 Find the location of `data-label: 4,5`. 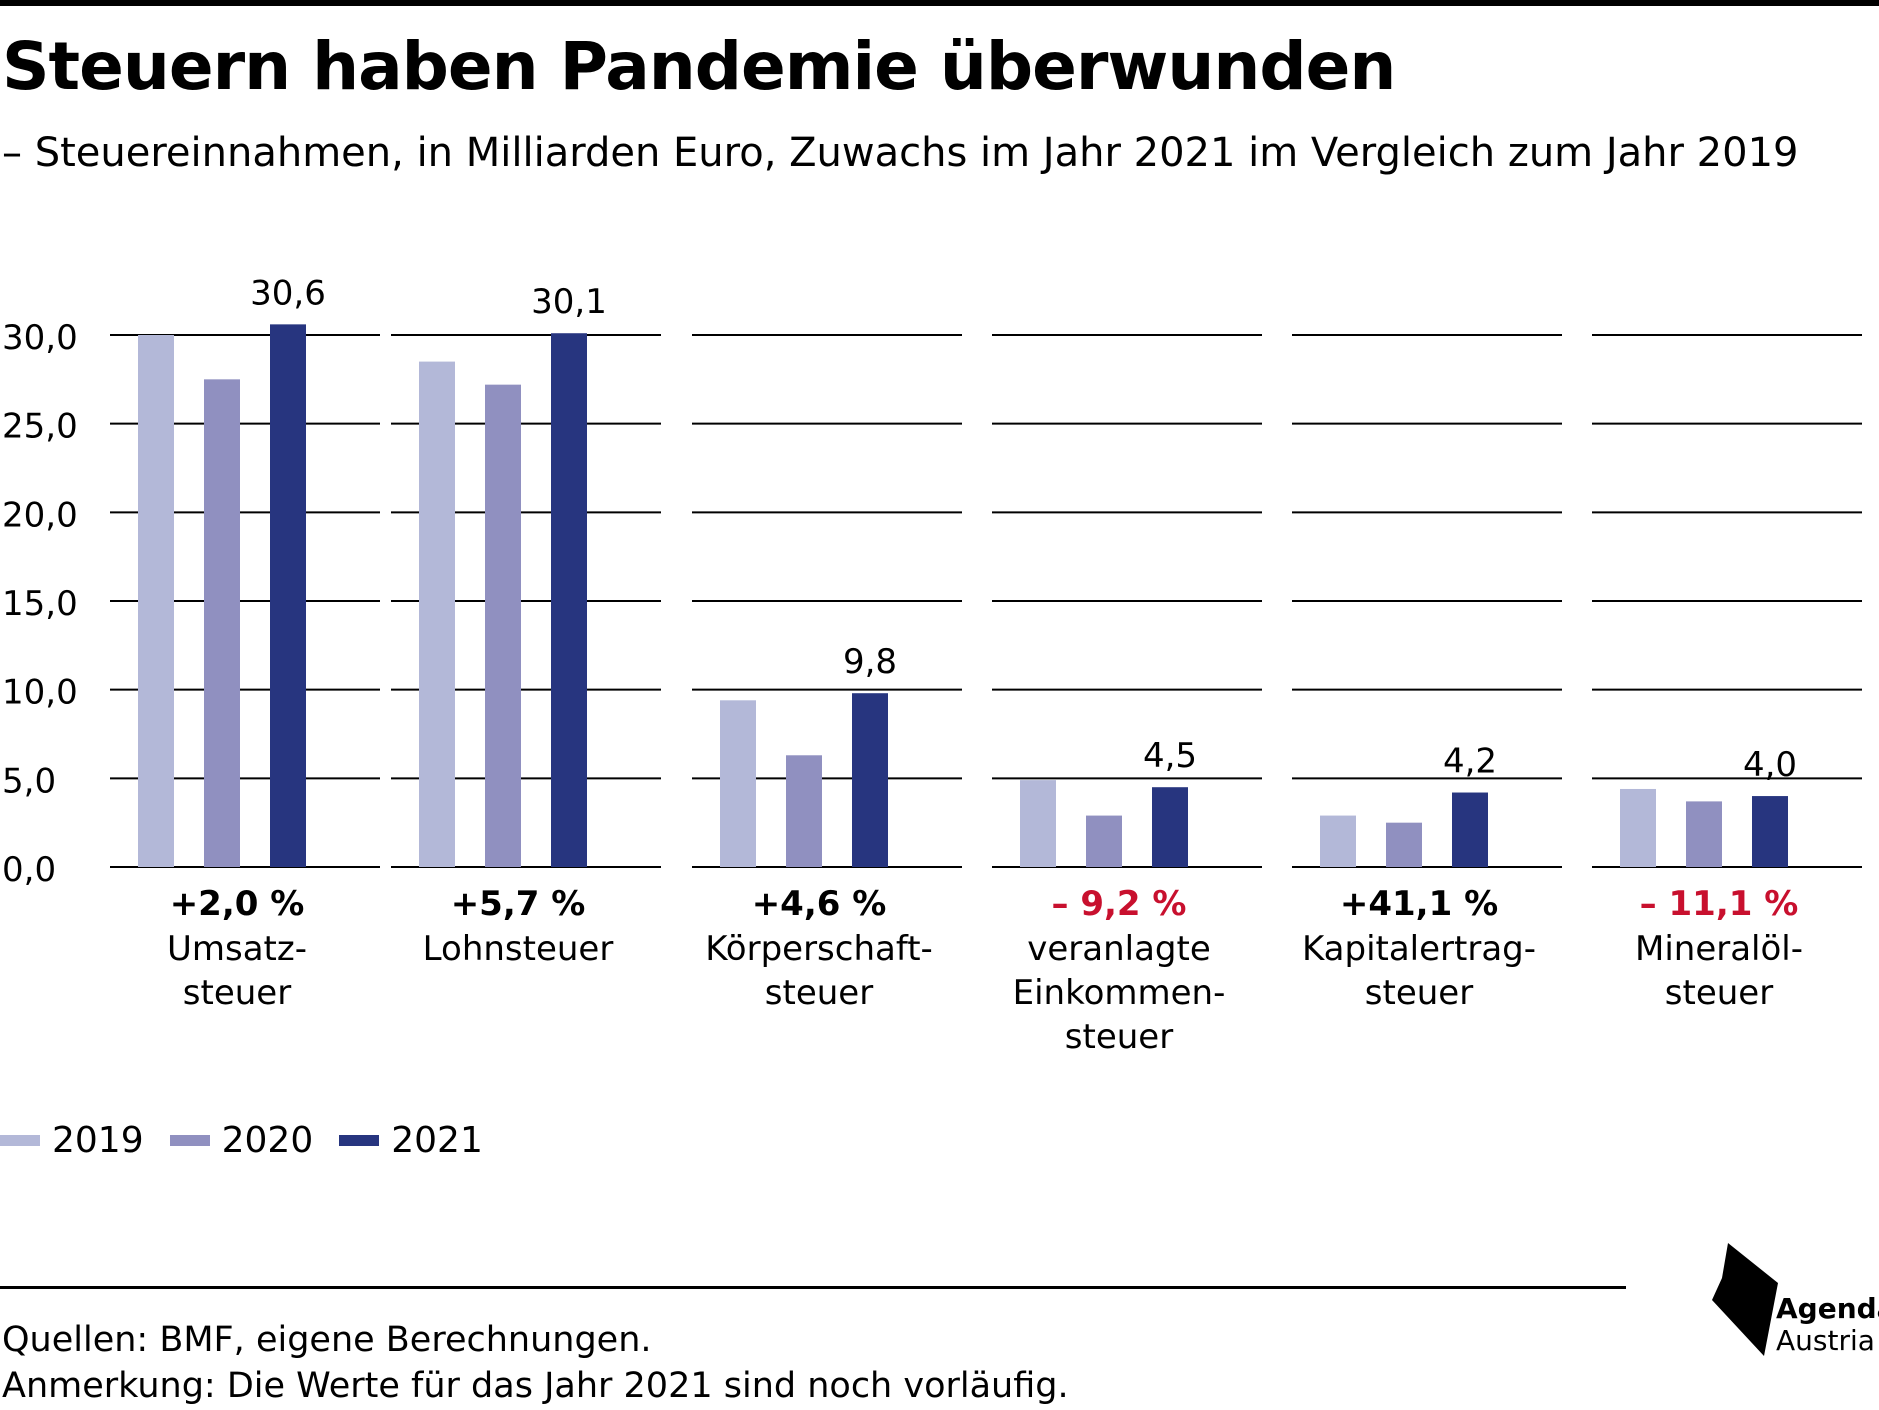

data-label: 4,5 is located at coordinates (1170, 756).